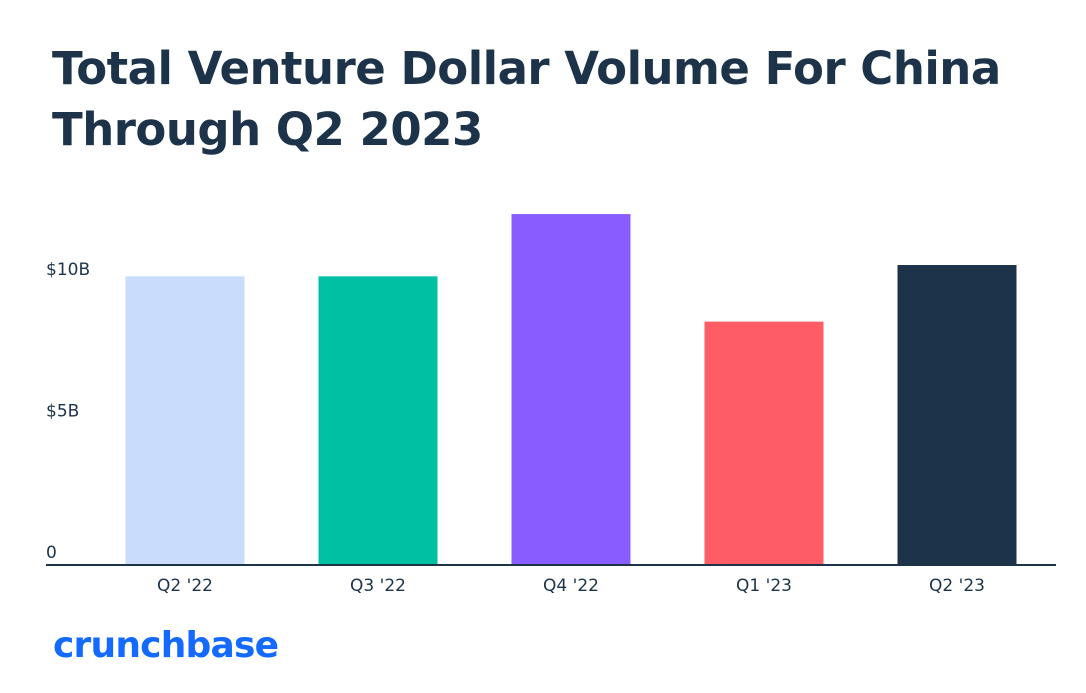  What do you see at coordinates (166, 645) in the screenshot?
I see `crunchbase-logo: crunchbase` at bounding box center [166, 645].